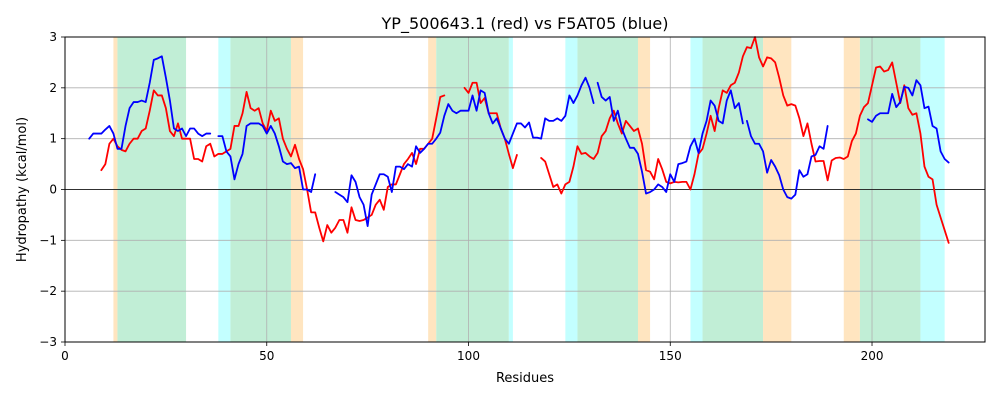  What do you see at coordinates (48, 291) in the screenshot?
I see `y-tick-label-1: −2` at bounding box center [48, 291].